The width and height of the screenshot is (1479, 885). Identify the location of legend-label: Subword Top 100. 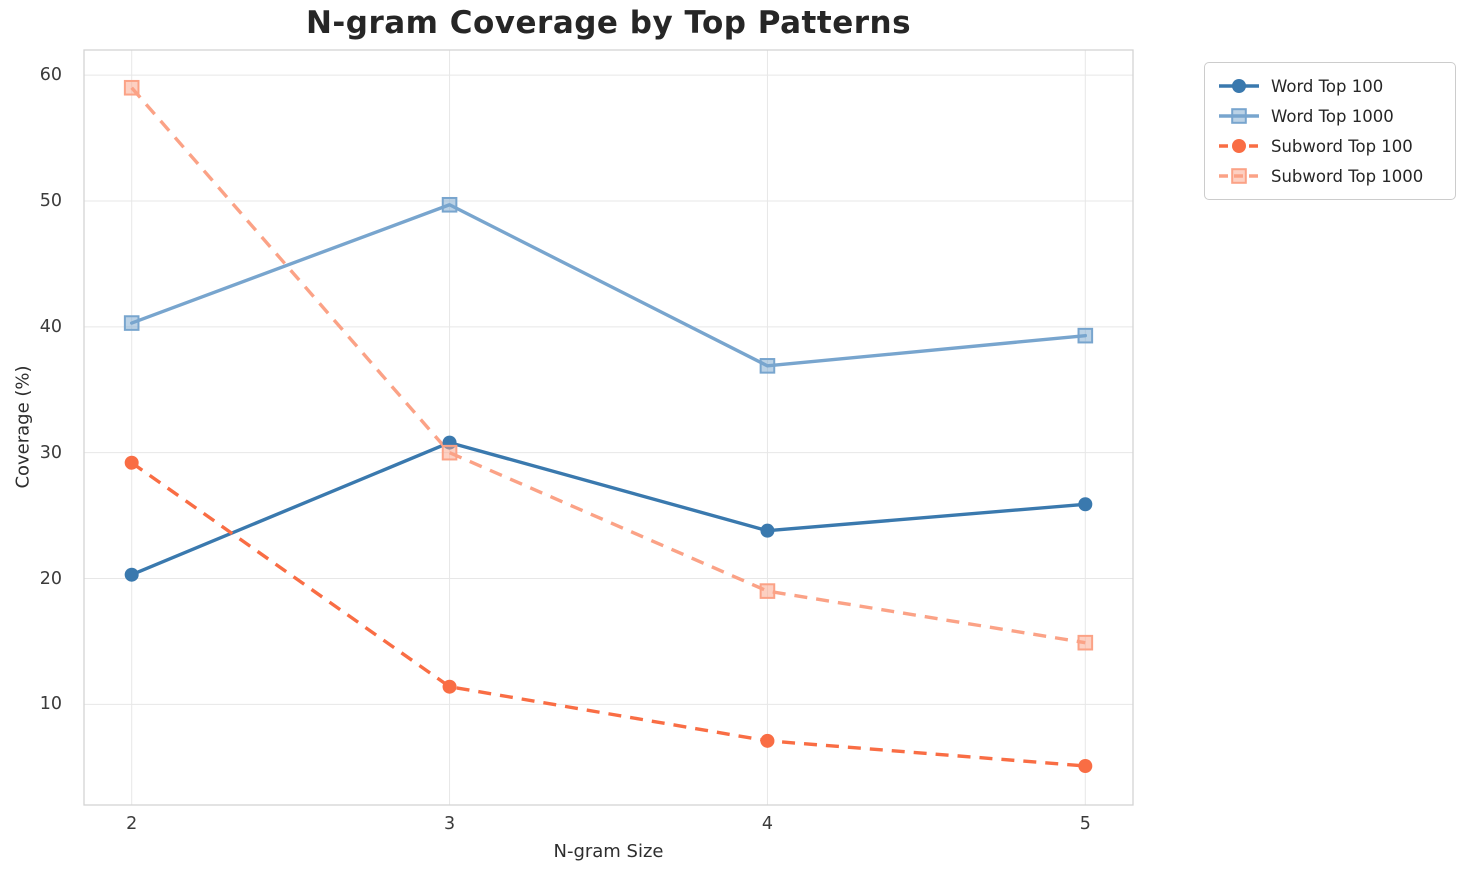
(1342, 146).